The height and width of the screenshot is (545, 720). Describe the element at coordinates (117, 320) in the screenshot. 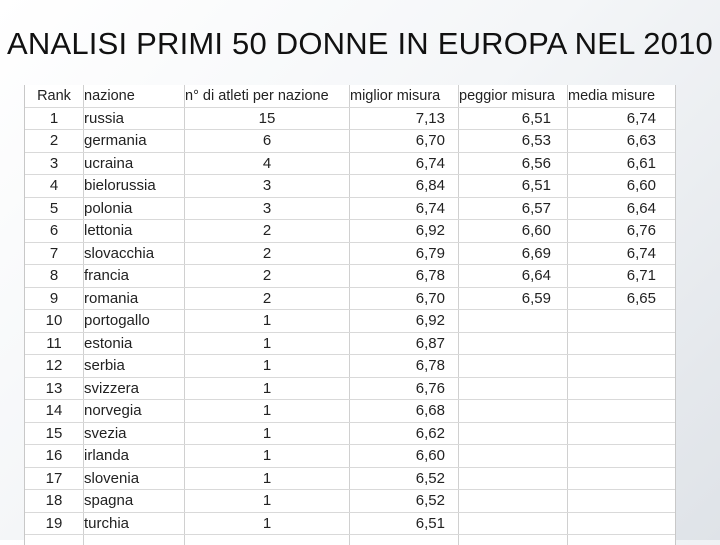

I see `cell-nazione: portogallo` at that location.